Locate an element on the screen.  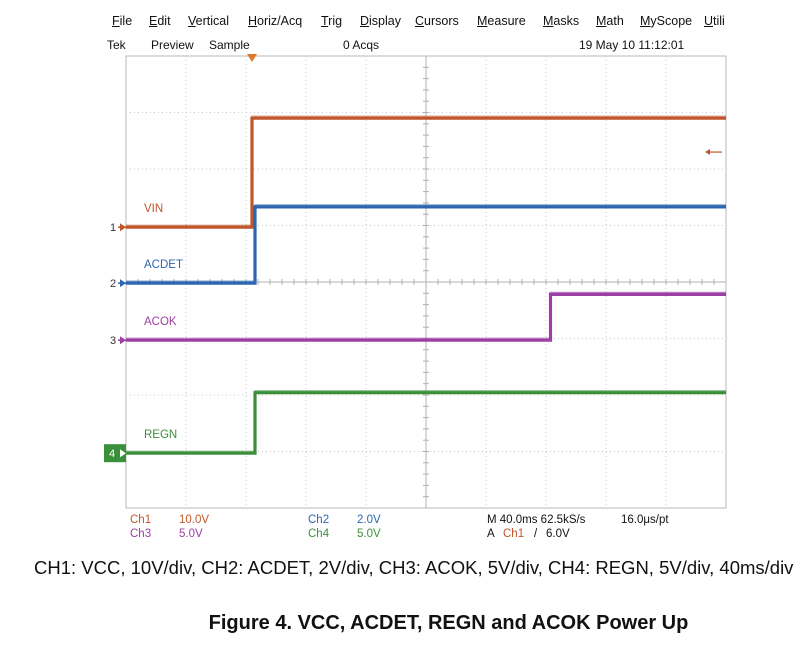
series-label-acok: ACOK is located at coordinates (160, 322).